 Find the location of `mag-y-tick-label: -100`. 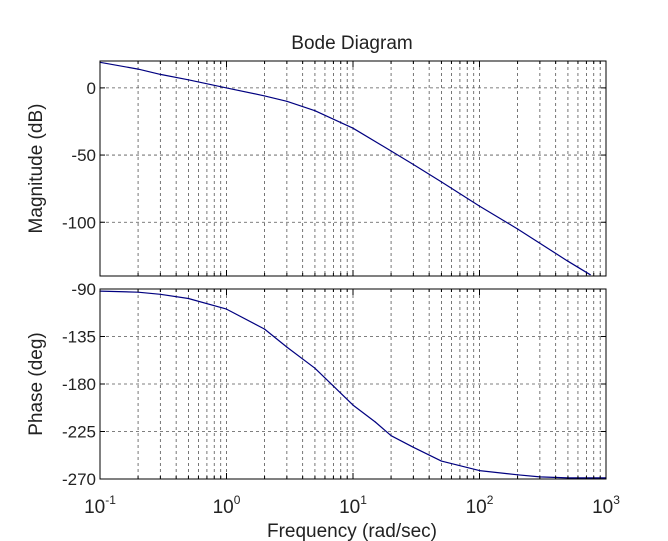

mag-y-tick-label: -100 is located at coordinates (79, 222).